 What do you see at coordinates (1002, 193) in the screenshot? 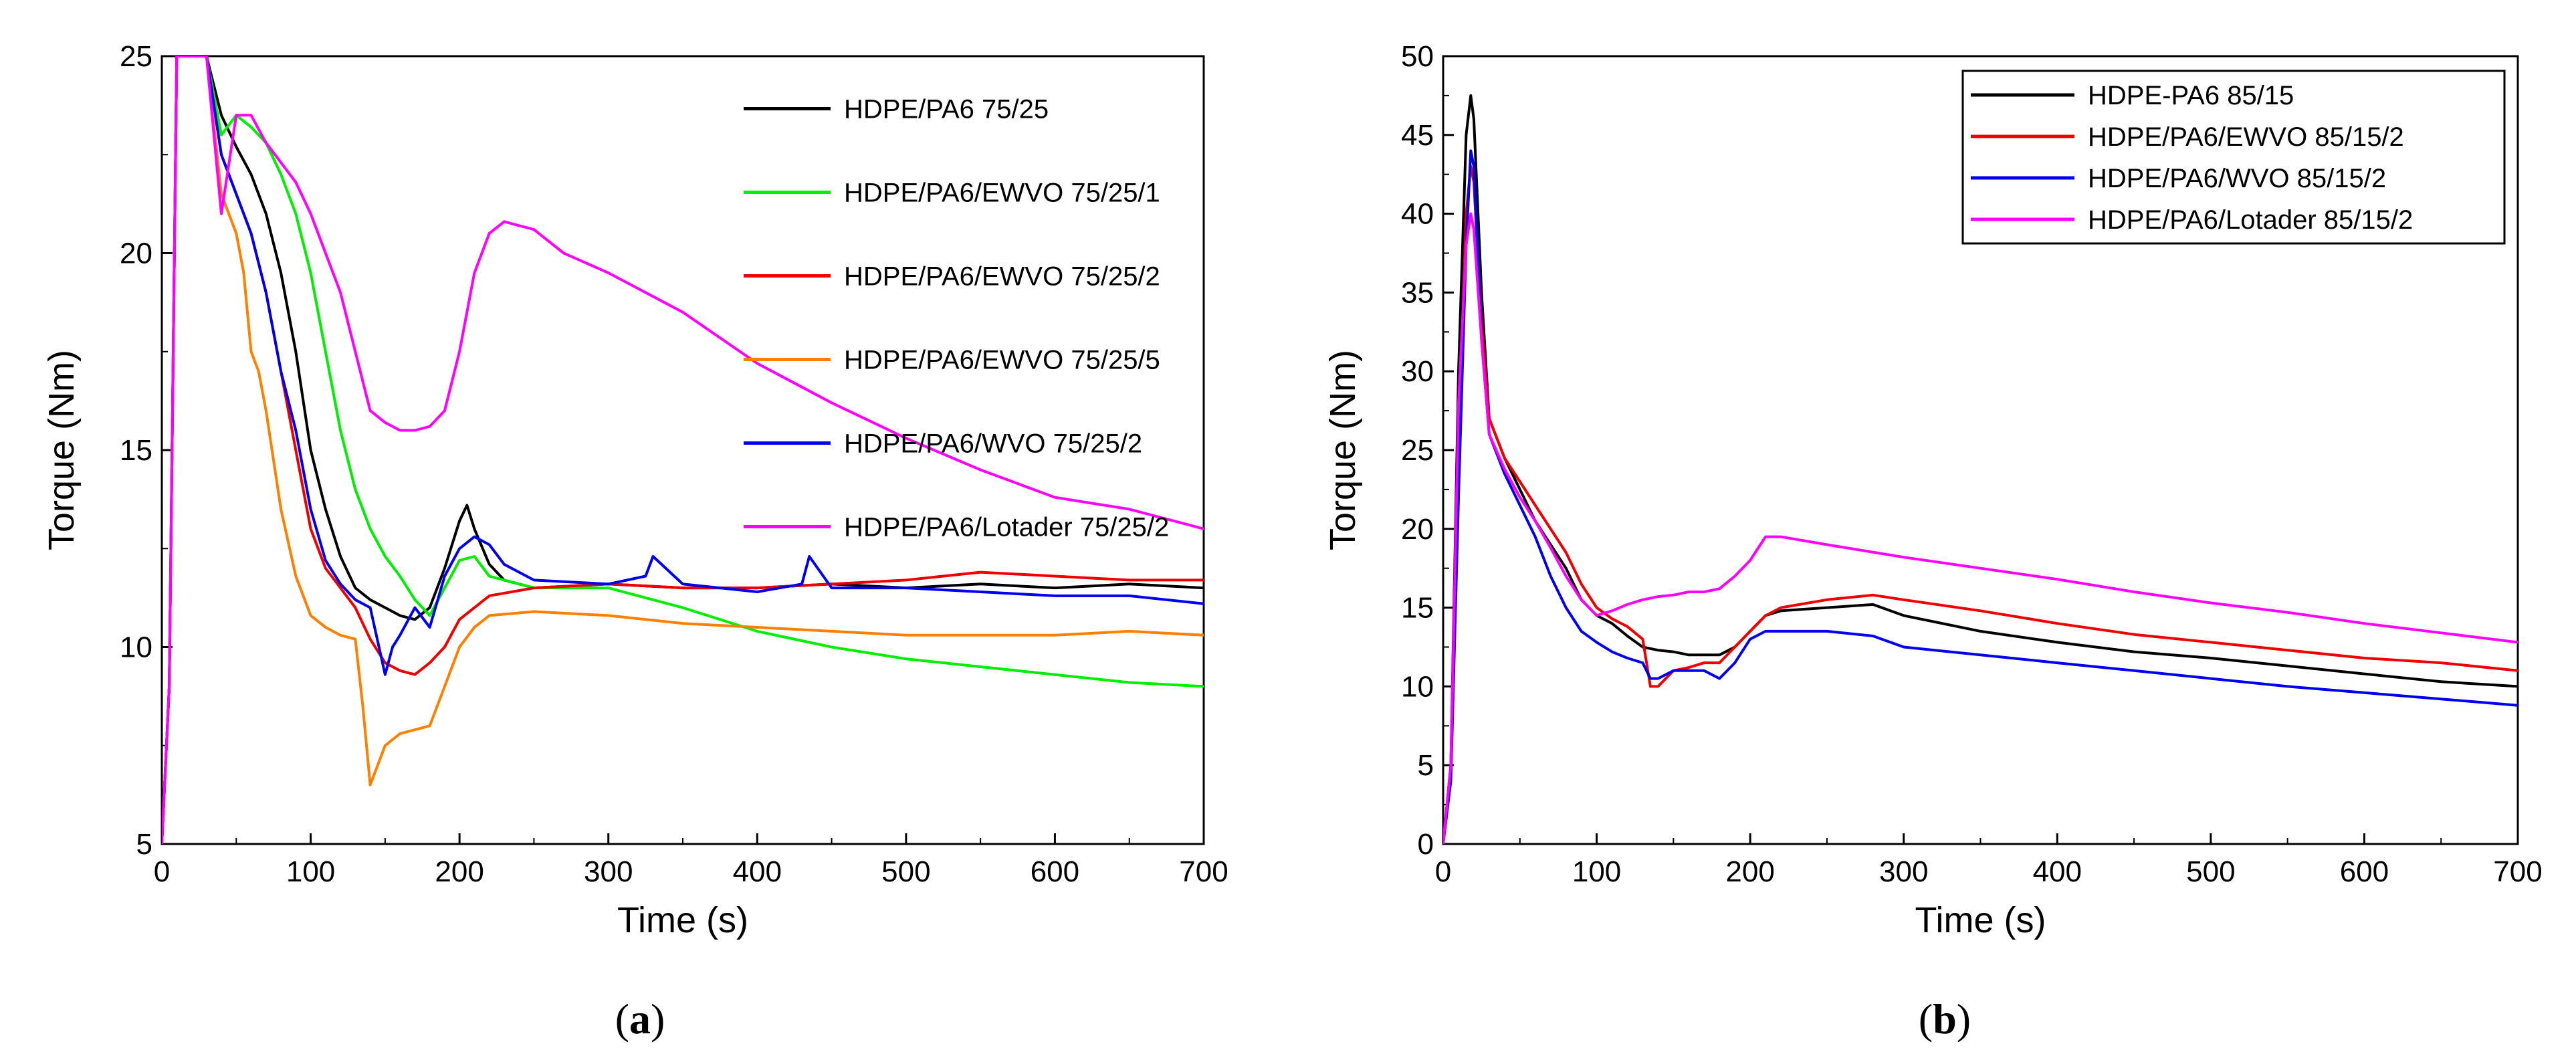
I see `legend-label: HDPE/PA6/EWVO 75/25/1` at bounding box center [1002, 193].